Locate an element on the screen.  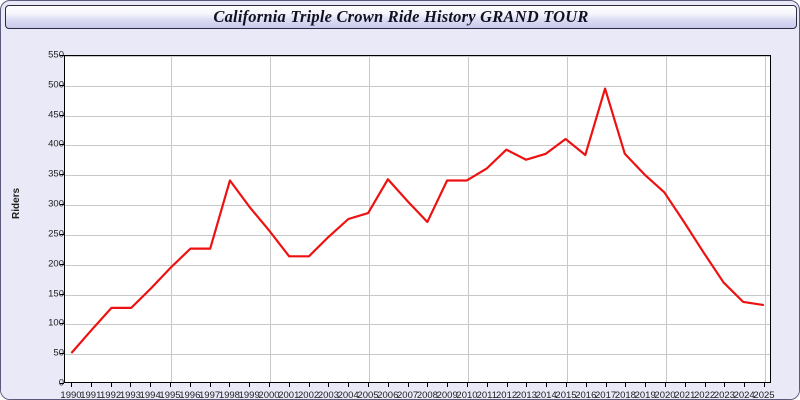
y-axis-tick-label: 250 is located at coordinates (56, 234).